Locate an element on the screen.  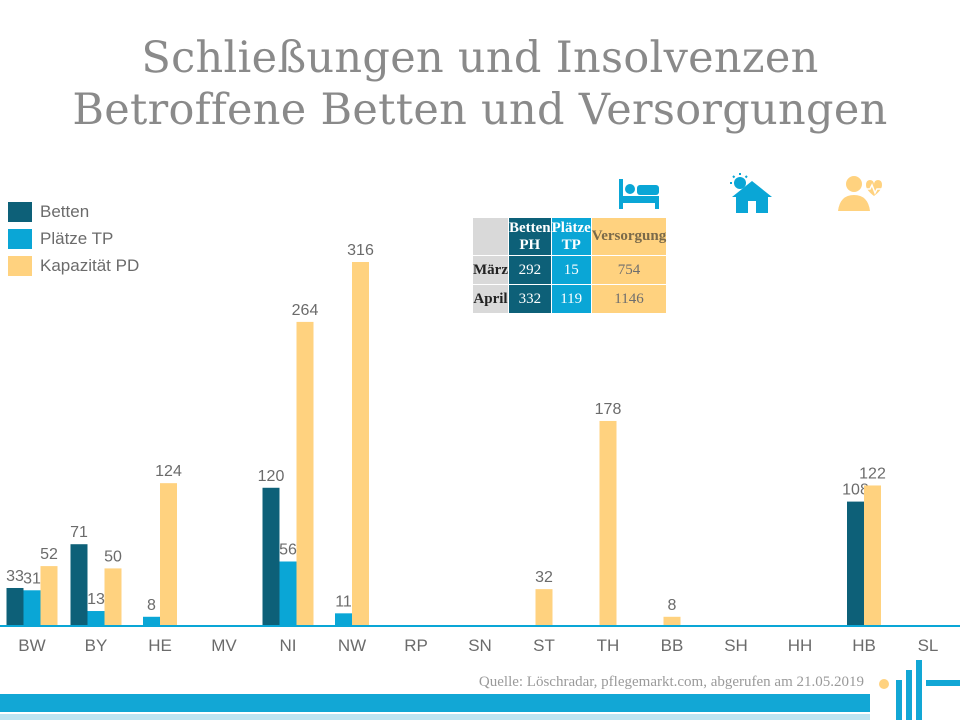
x-tick-label: SN is located at coordinates (480, 645).